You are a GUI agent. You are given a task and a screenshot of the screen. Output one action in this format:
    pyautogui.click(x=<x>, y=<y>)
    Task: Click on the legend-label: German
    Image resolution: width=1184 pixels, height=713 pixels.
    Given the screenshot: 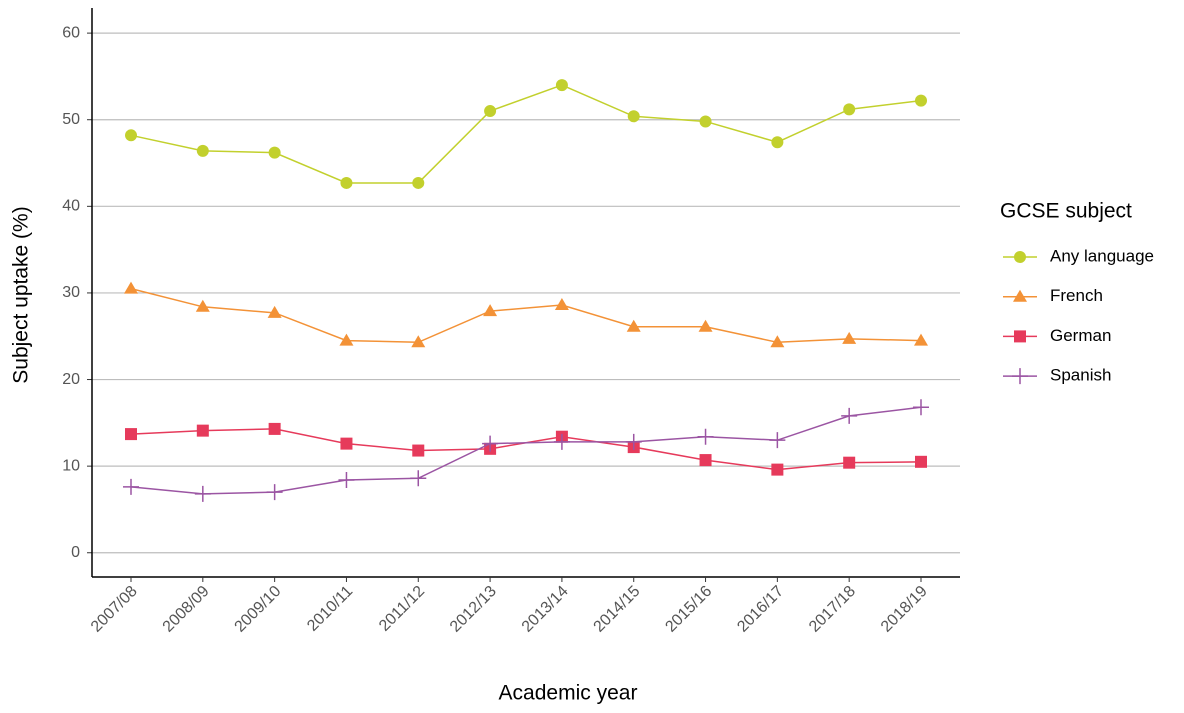 What is the action you would take?
    pyautogui.click(x=1080, y=335)
    